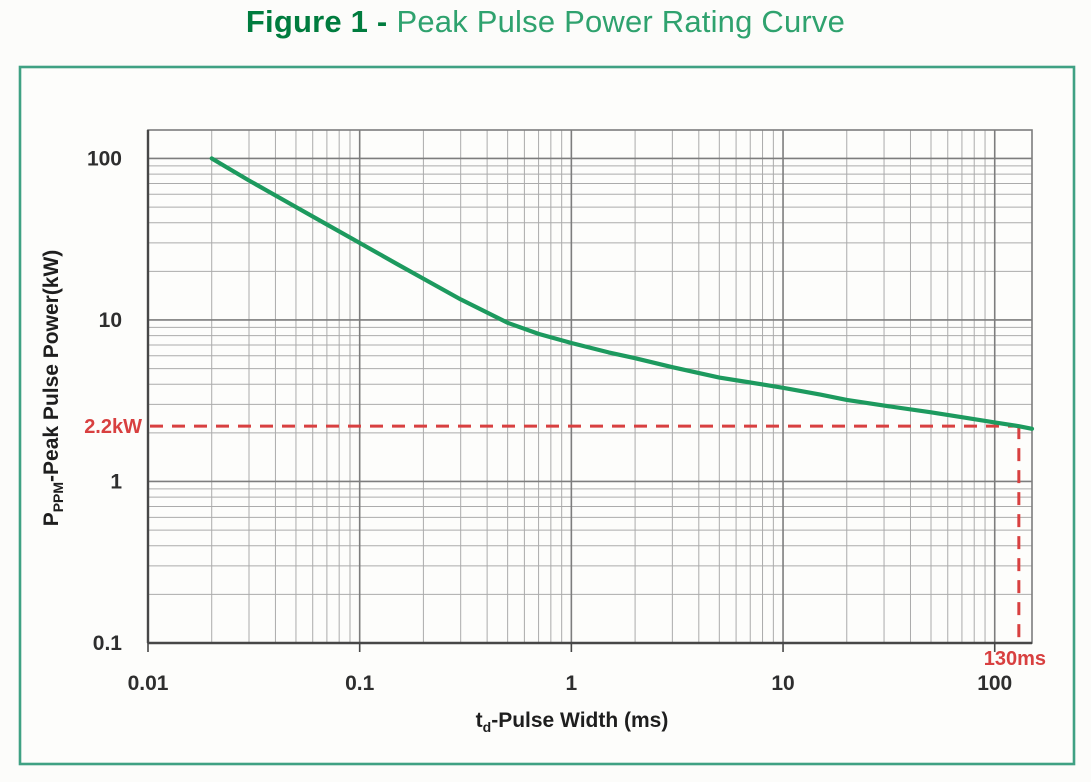  Describe the element at coordinates (579, 720) in the screenshot. I see `x-axis-title-rest: -Pulse Width (ms)` at that location.